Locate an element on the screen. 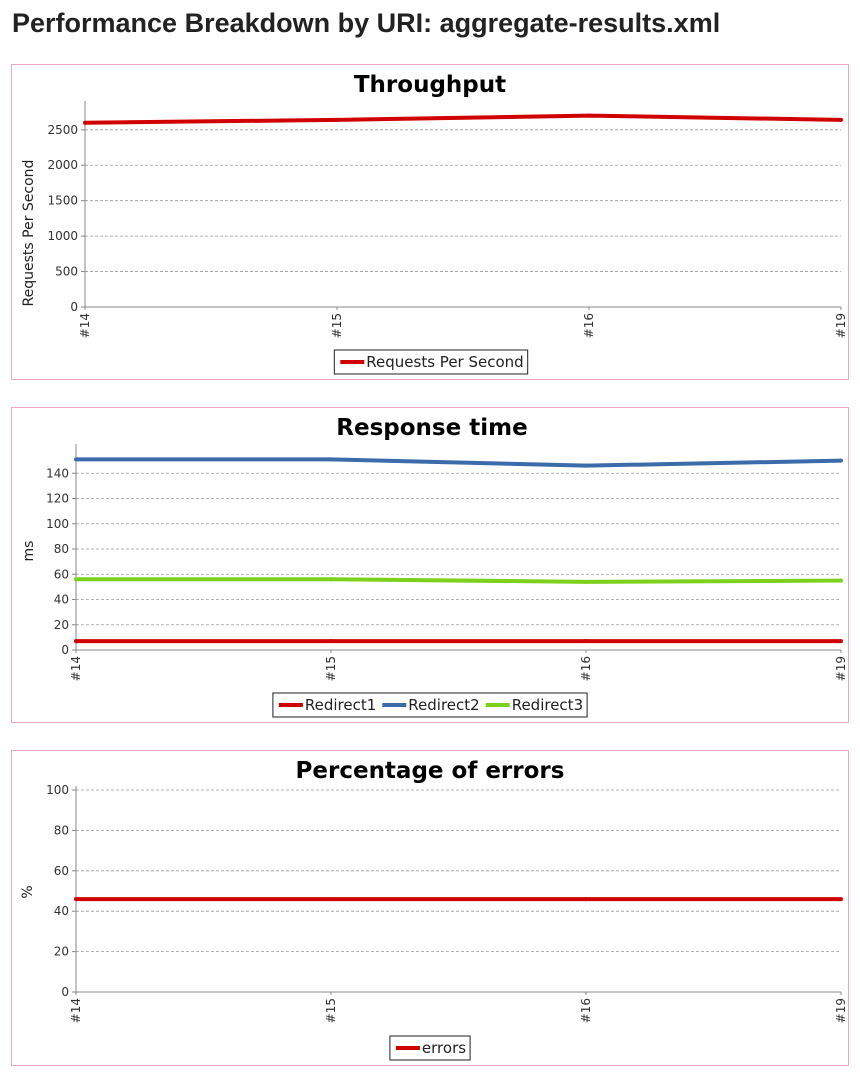  y-axis-label: % is located at coordinates (28, 891).